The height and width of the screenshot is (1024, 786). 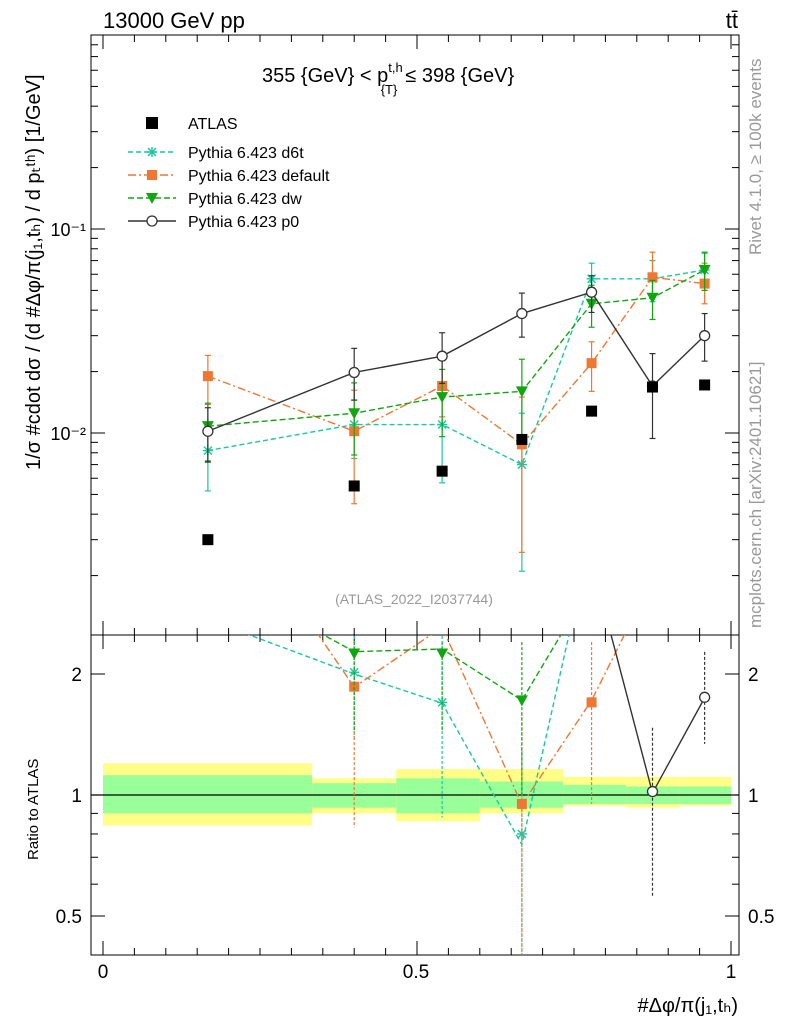 What do you see at coordinates (246, 153) in the screenshot?
I see `legend-label-pythia-6-423-d6t: Pythia 6.423 d6t` at bounding box center [246, 153].